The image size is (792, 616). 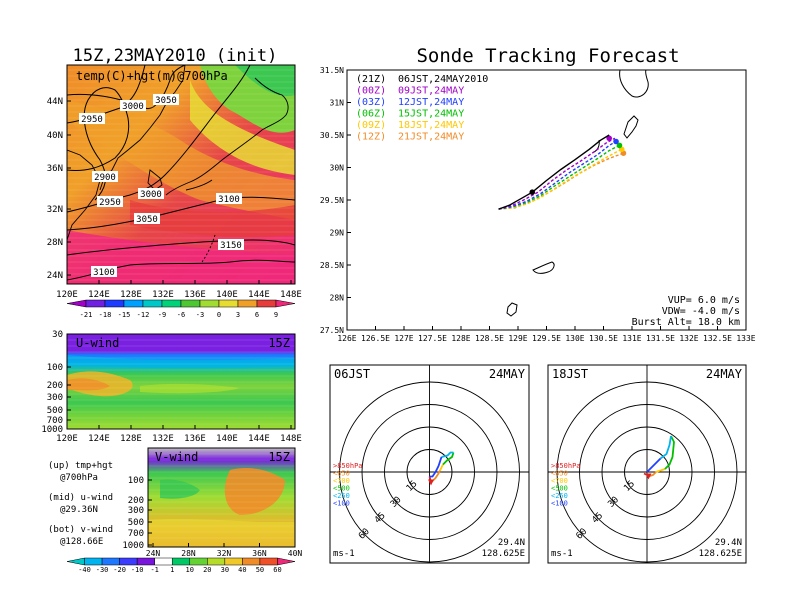 I want to click on colorbar-label: 6, so click(x=257, y=315).